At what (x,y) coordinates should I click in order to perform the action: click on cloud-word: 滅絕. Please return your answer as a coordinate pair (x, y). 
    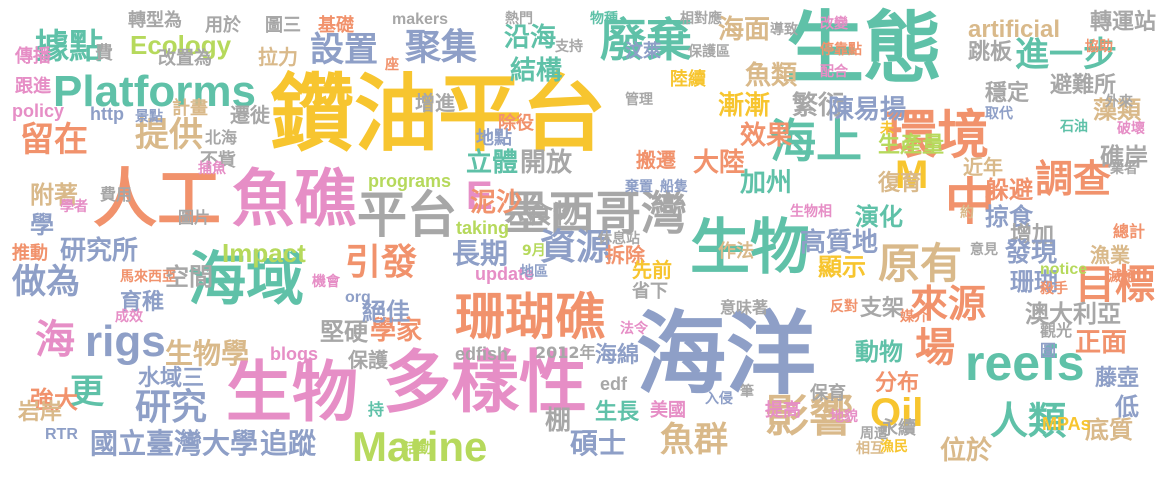
    Looking at the image, I should click on (1122, 277).